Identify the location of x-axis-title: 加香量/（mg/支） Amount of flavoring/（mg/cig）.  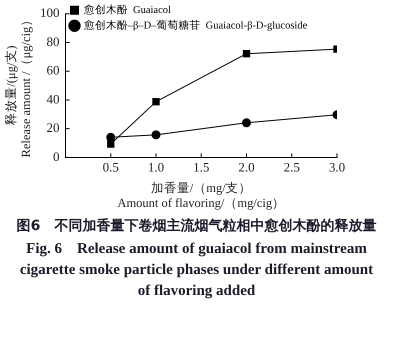
(201, 195).